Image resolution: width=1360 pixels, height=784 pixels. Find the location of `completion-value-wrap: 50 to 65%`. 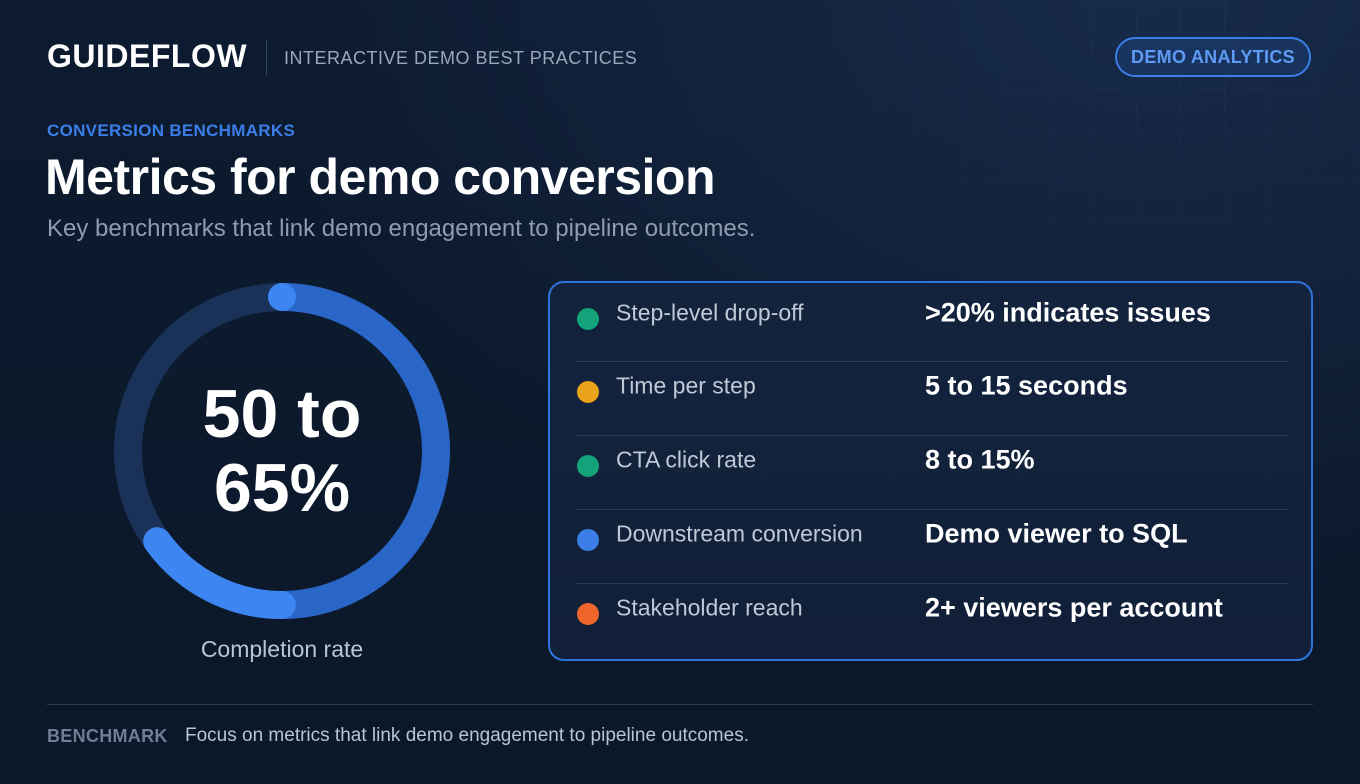

completion-value-wrap: 50 to 65% is located at coordinates (282, 451).